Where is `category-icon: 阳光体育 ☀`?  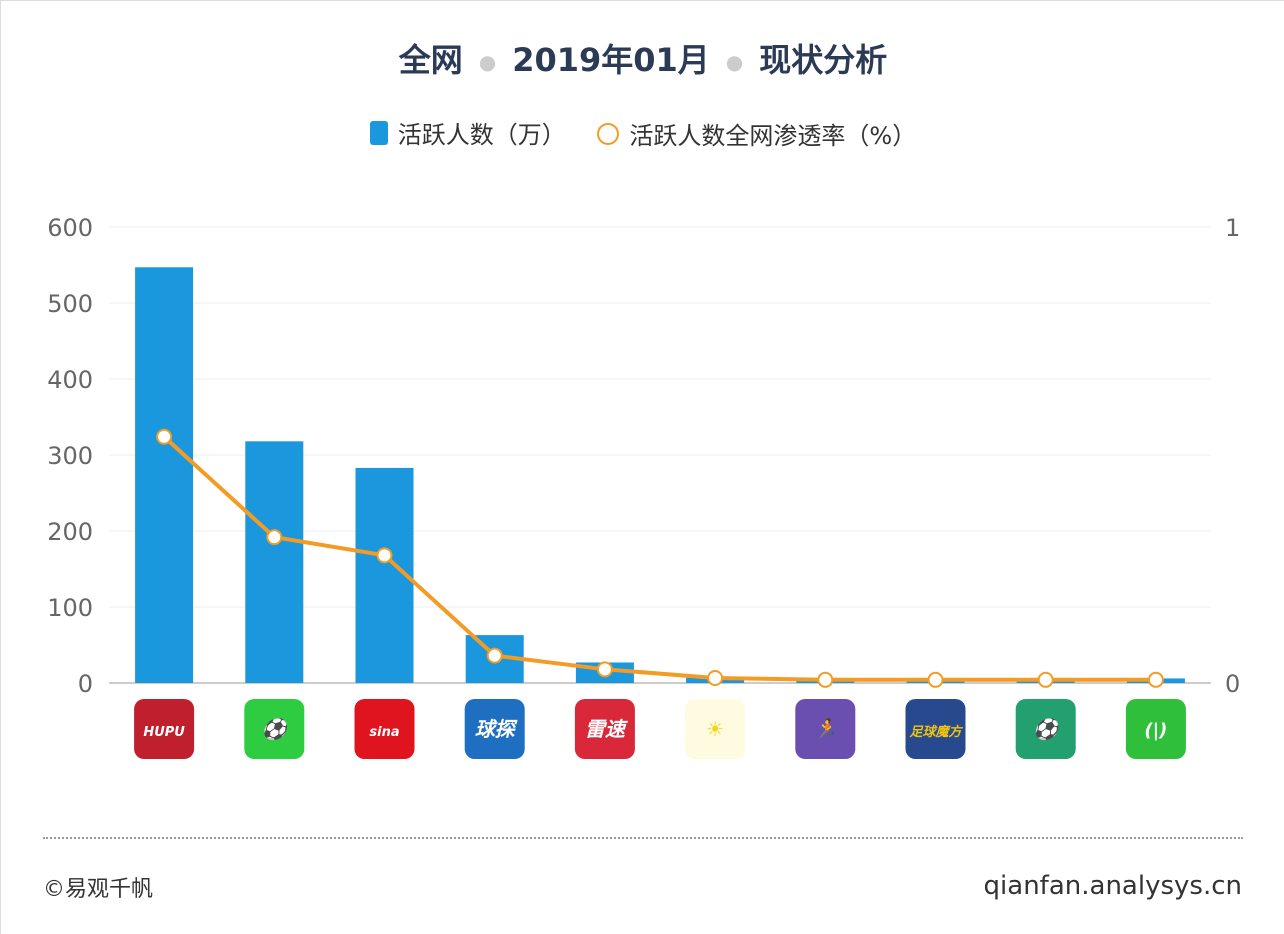 category-icon: 阳光体育 ☀ is located at coordinates (715, 729).